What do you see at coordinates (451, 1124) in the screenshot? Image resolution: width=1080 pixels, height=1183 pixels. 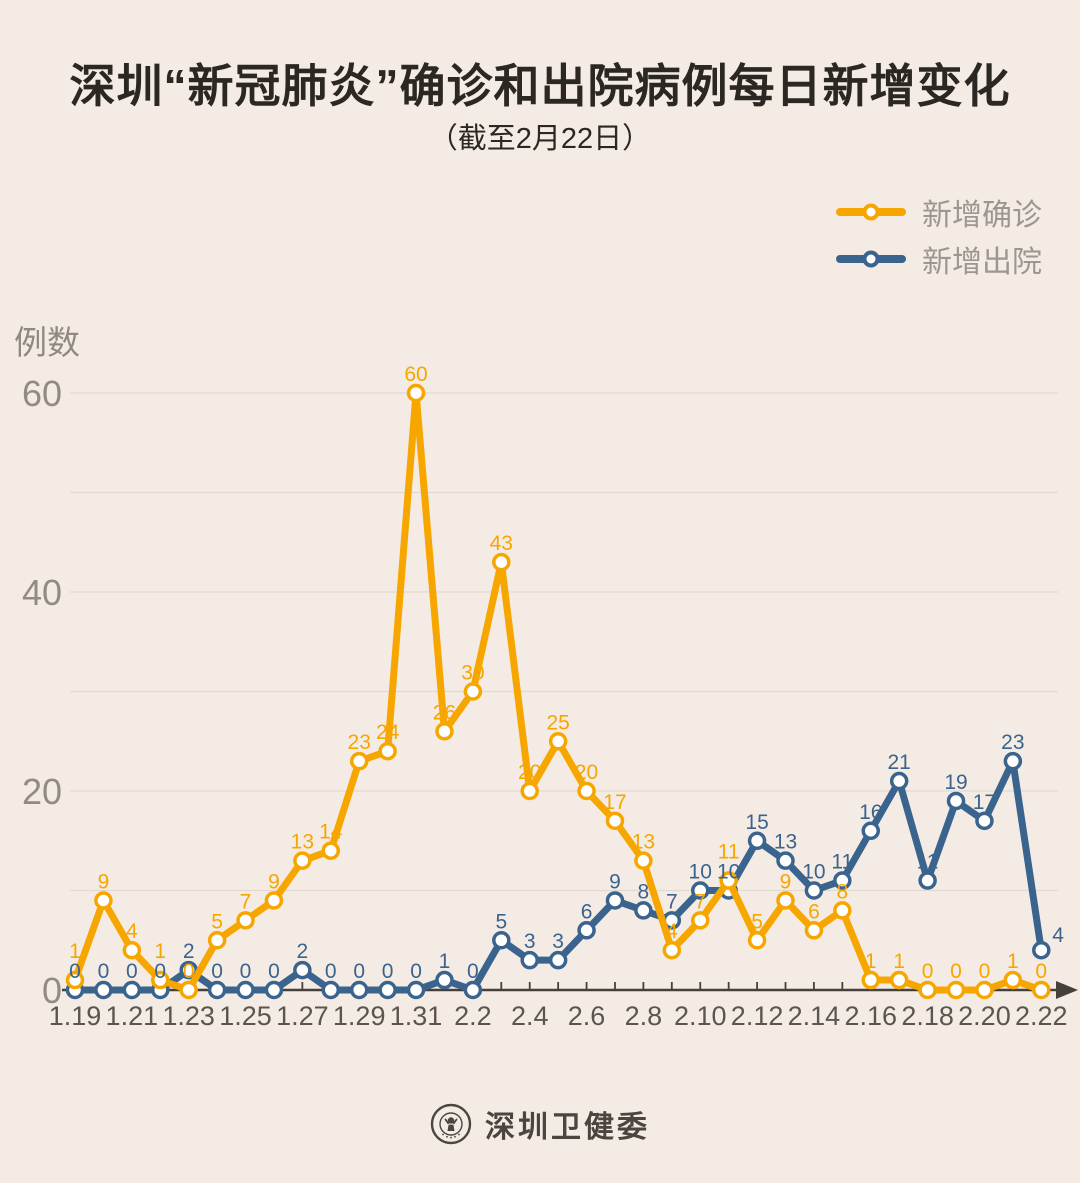 I see `shenzhen-health-commission-logo-icon` at bounding box center [451, 1124].